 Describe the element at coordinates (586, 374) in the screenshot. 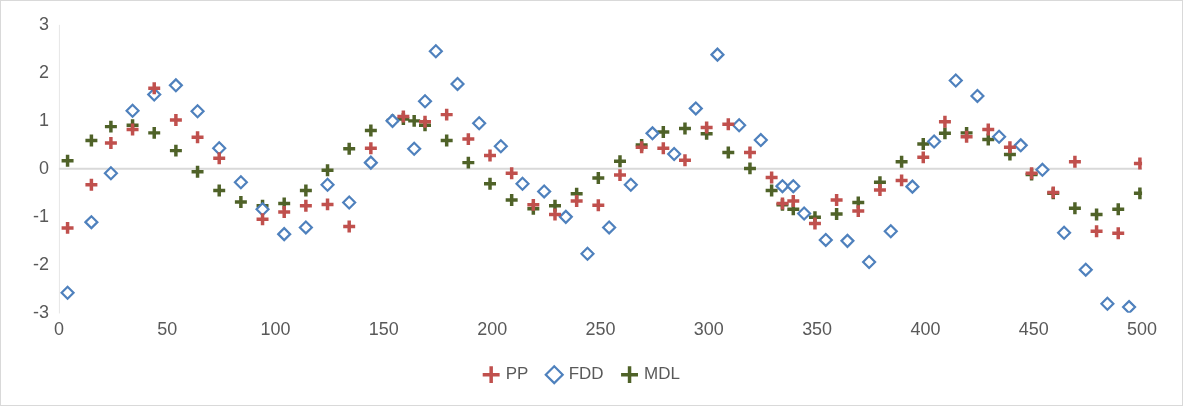

I see `legend-label: FDD` at that location.